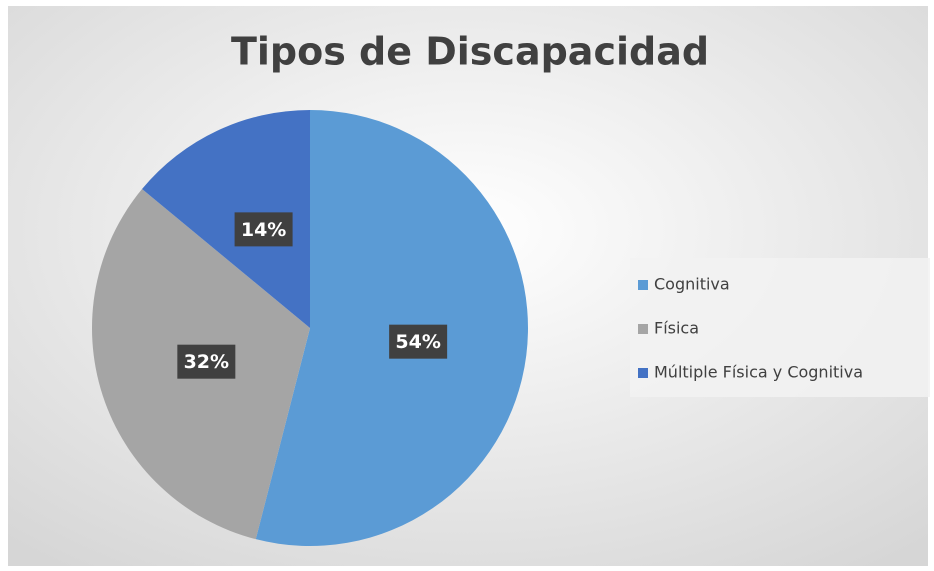 The image size is (934, 571). I want to click on data-label: 32%, so click(206, 362).